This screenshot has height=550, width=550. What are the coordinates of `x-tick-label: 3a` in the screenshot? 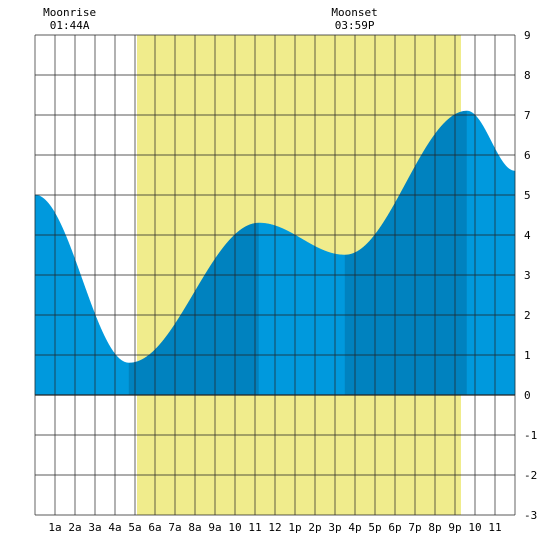 It's located at (94, 527).